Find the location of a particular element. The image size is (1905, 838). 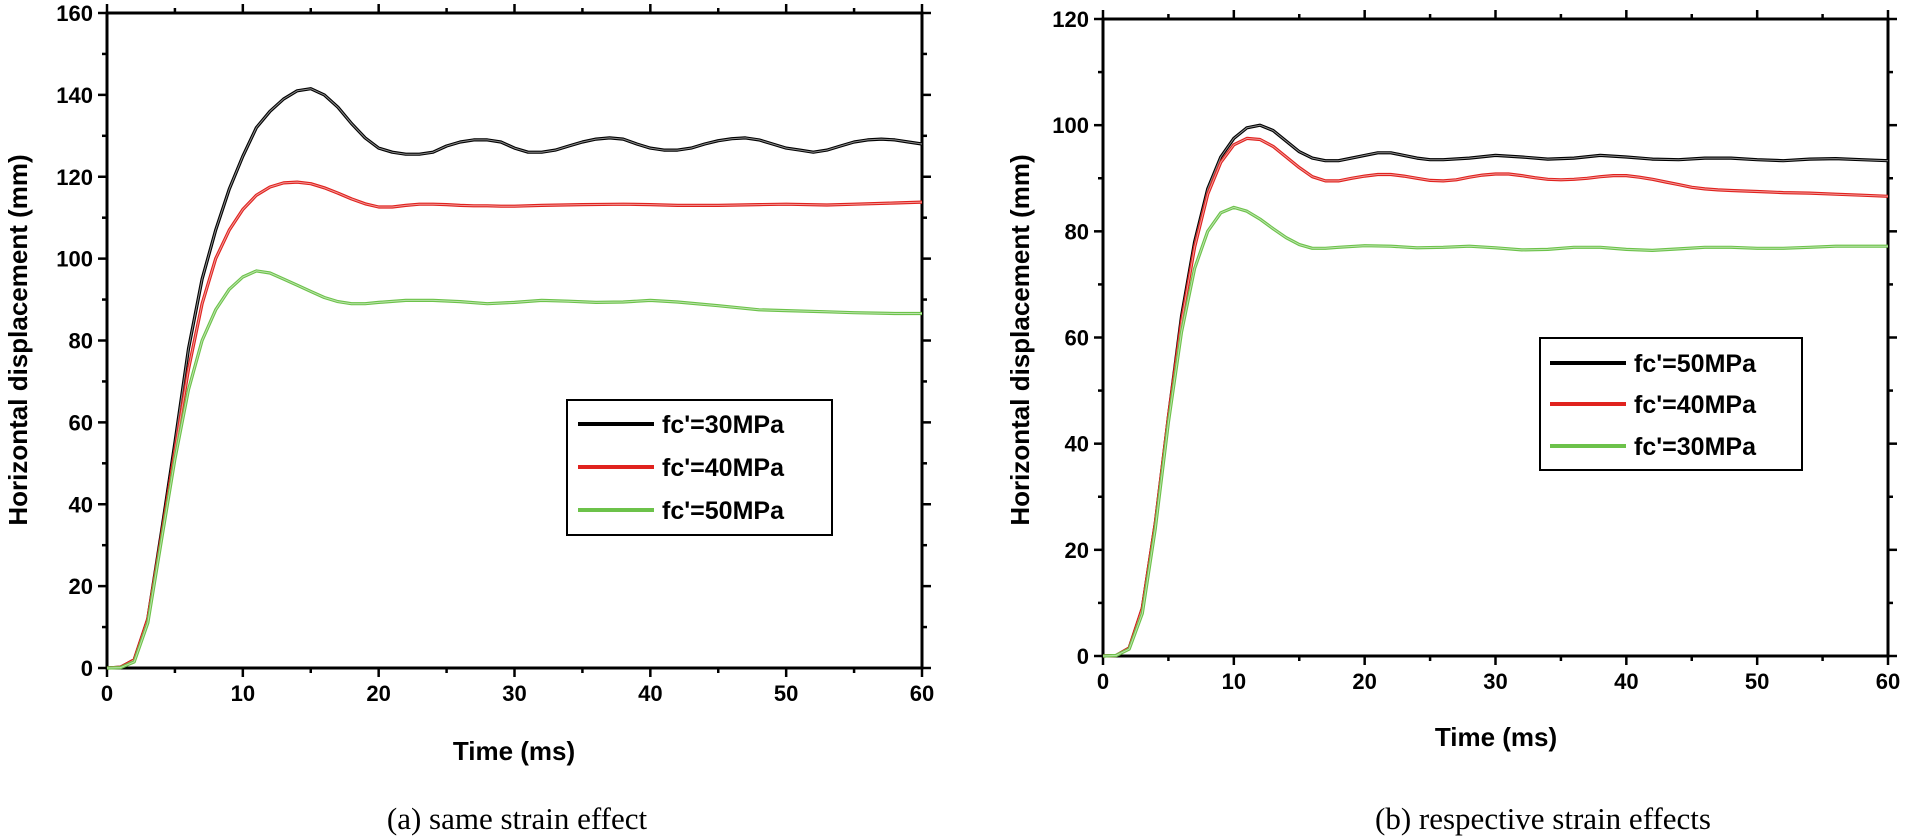

chart-b-y-tick-label: 40 is located at coordinates (1077, 444).